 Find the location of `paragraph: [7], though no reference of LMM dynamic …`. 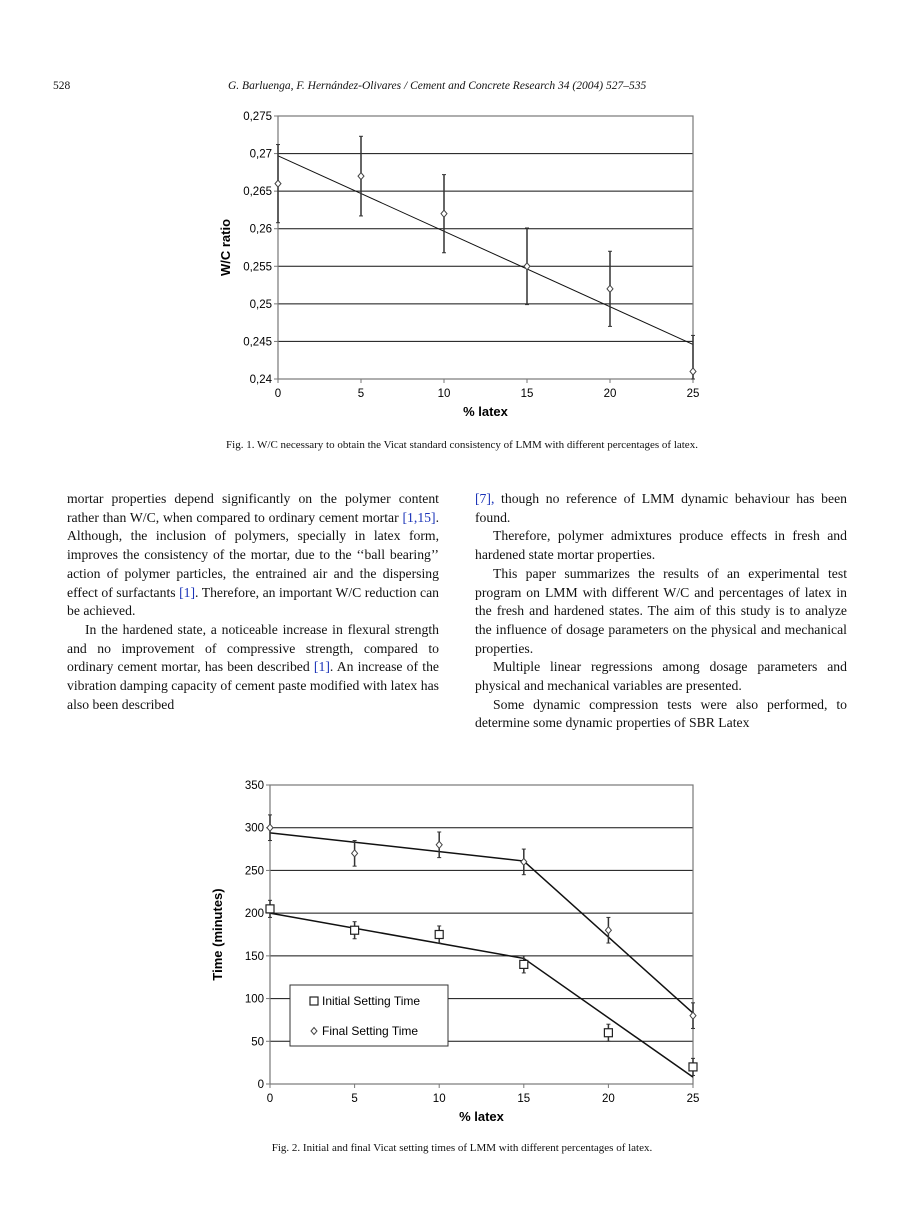

paragraph: [7], though no reference of LMM dynamic … is located at coordinates (661, 508).